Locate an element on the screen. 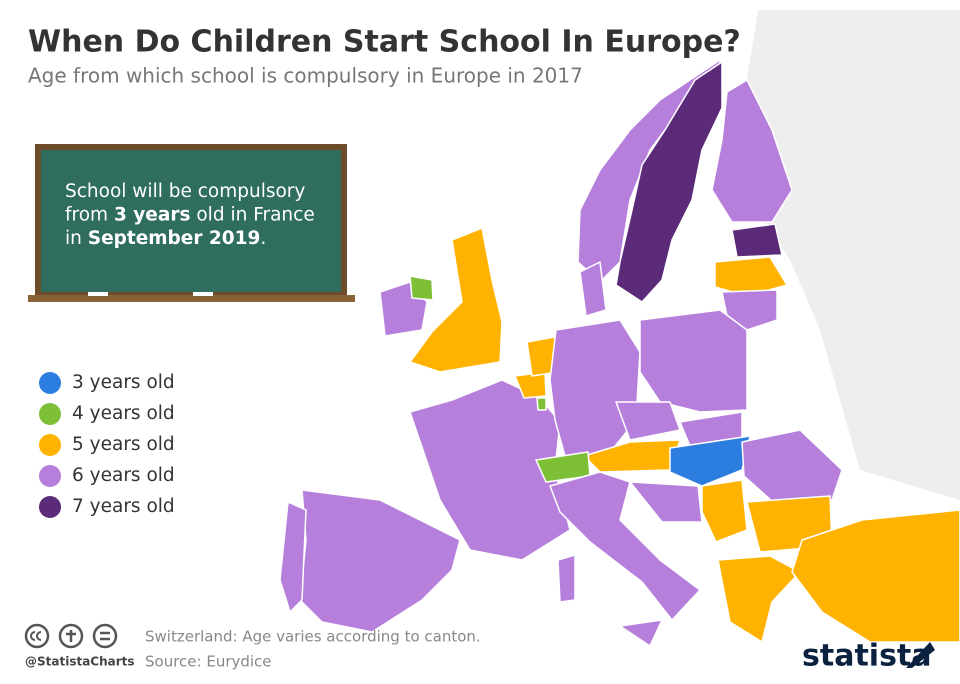 This screenshot has width=960, height=684. top-strip is located at coordinates (480, 5).